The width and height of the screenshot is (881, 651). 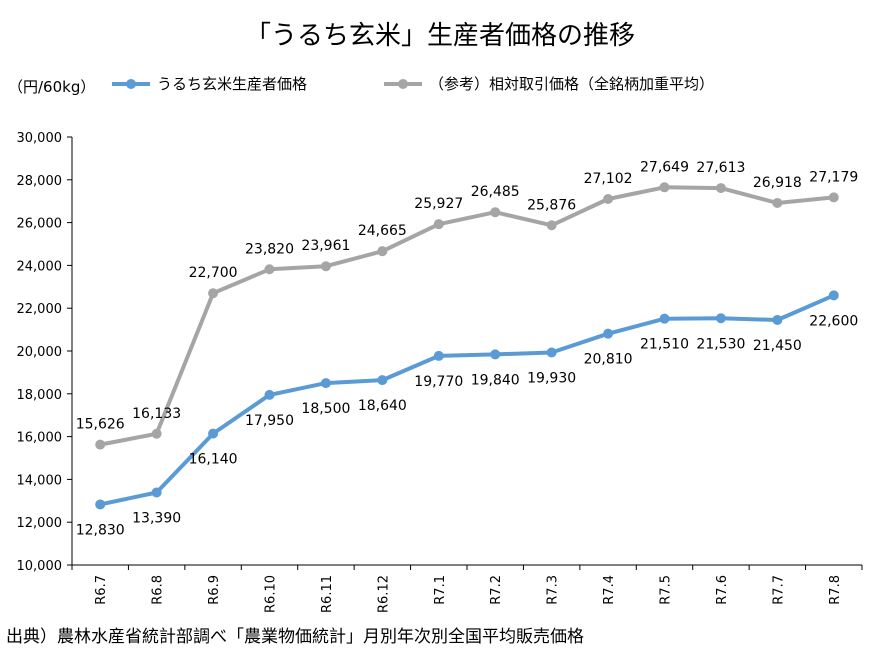 What do you see at coordinates (664, 167) in the screenshot?
I see `data-label: 27,649` at bounding box center [664, 167].